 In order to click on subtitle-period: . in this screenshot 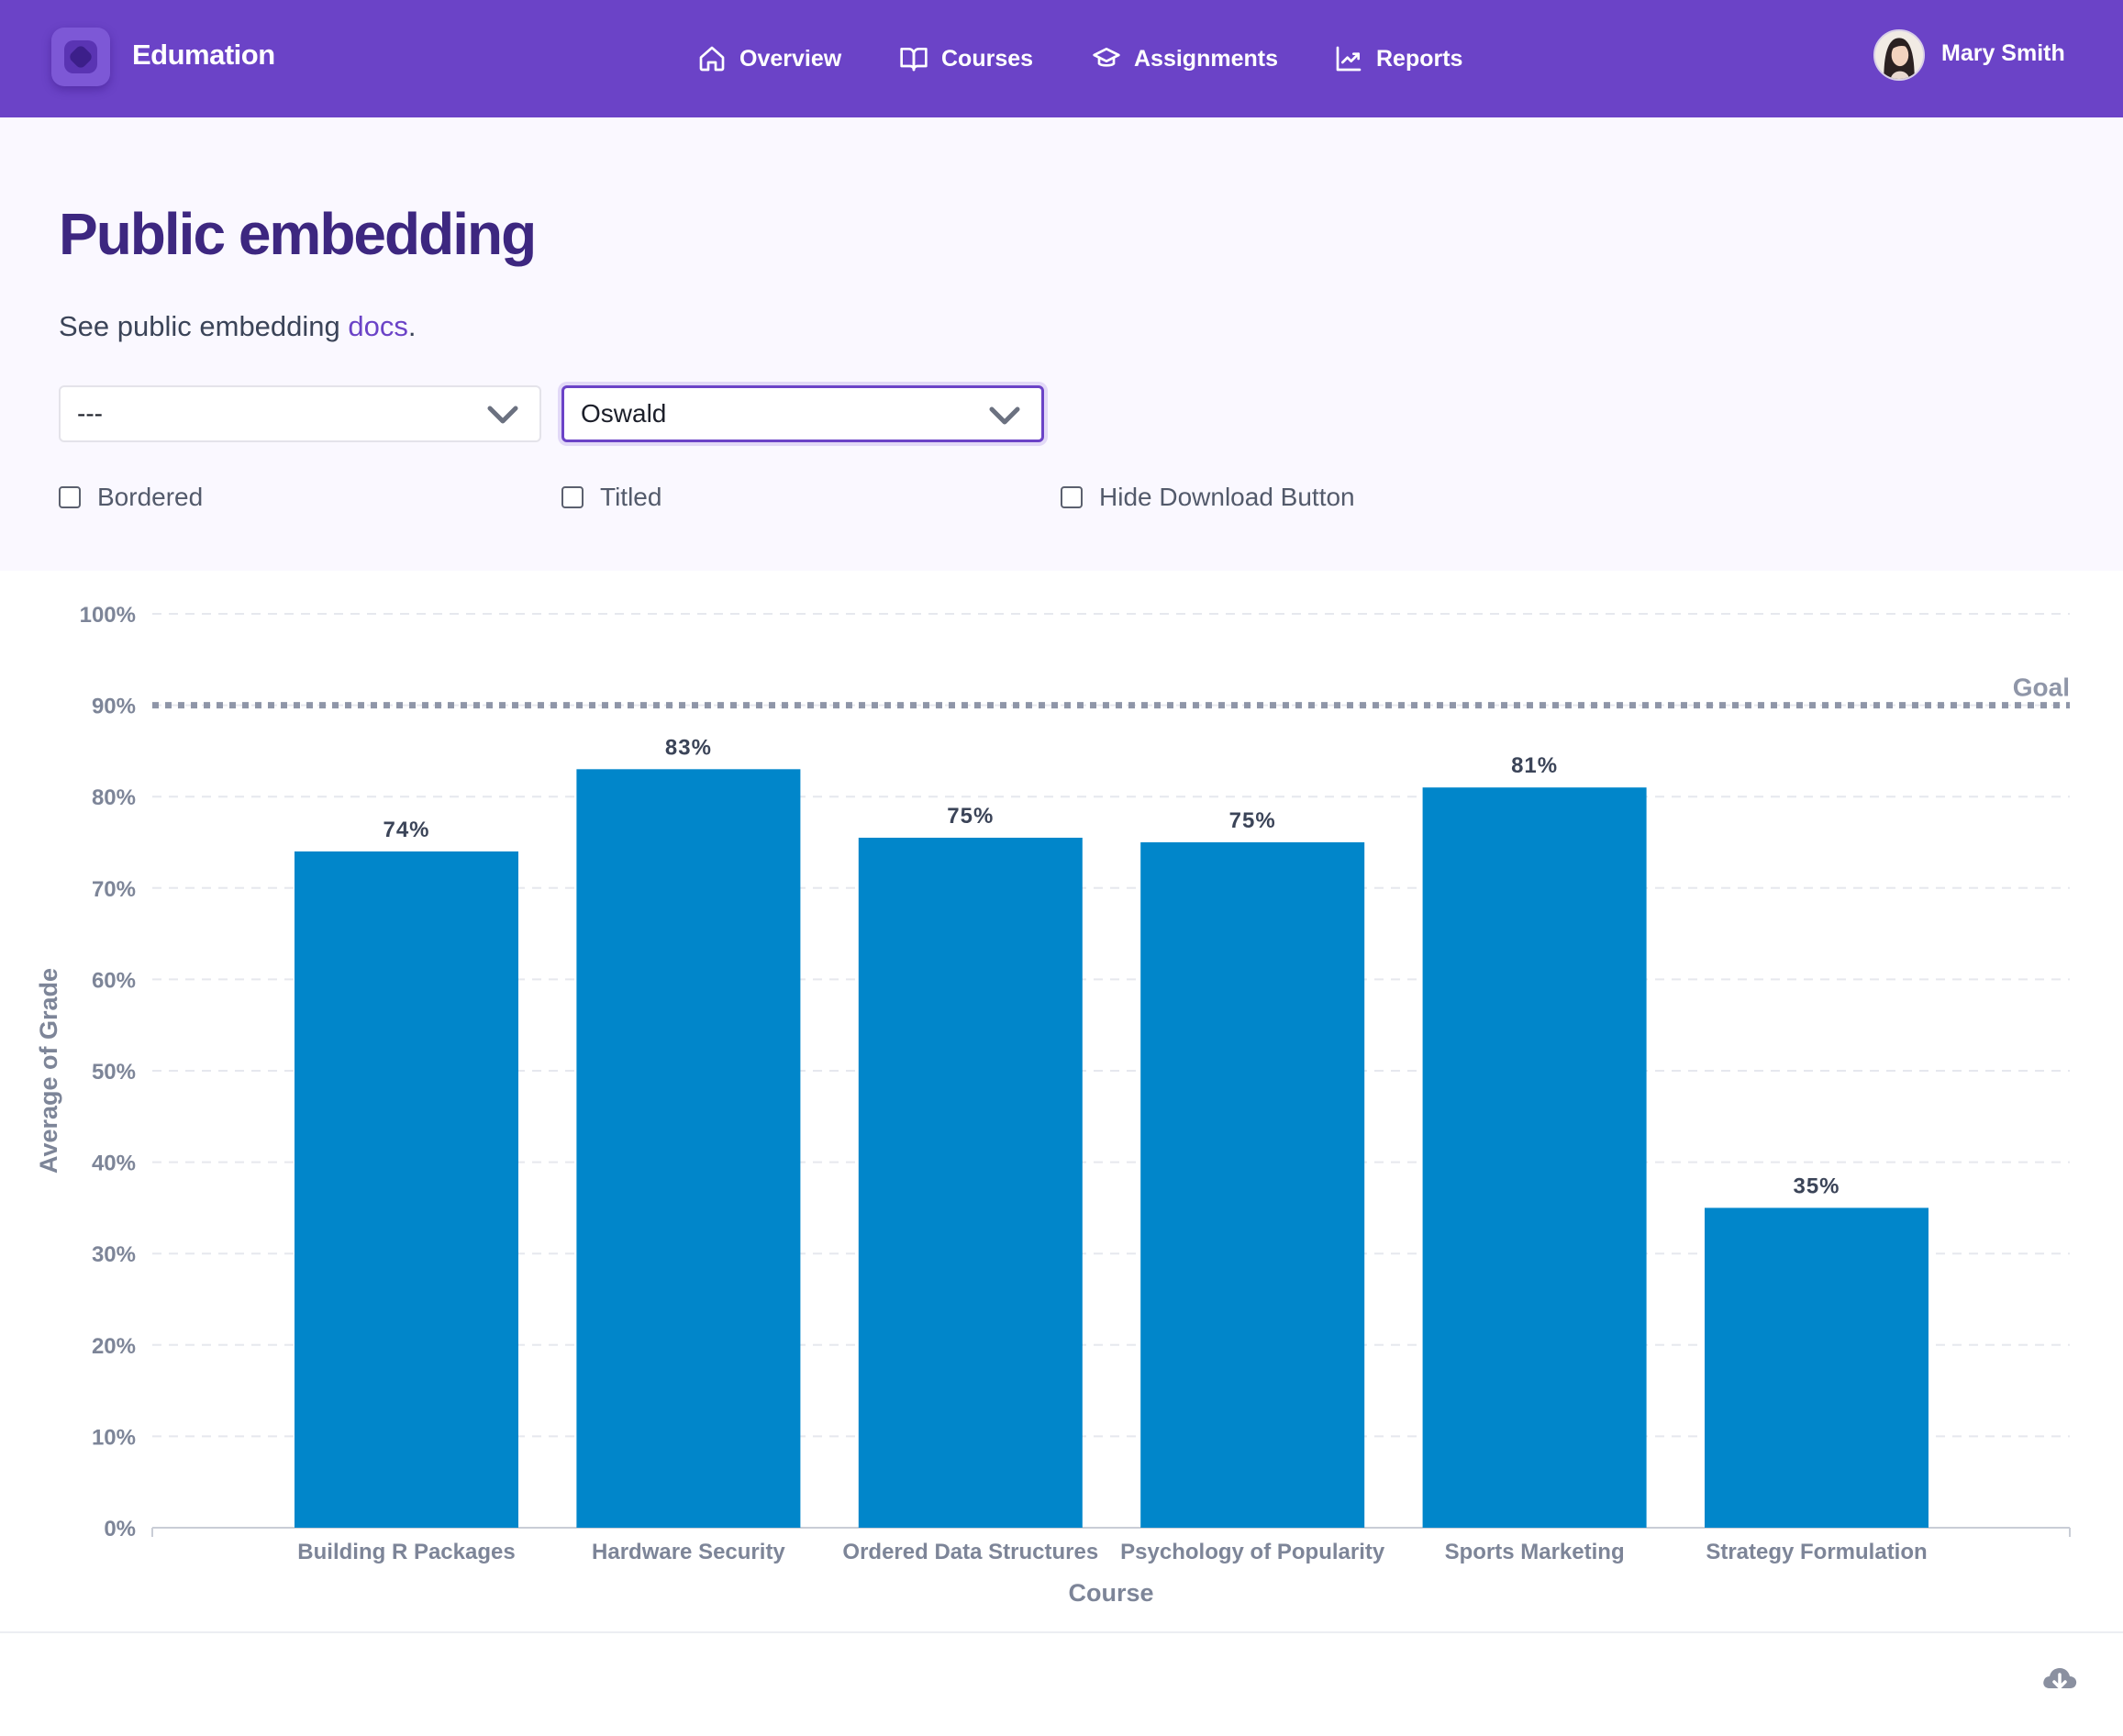, I will do `click(412, 326)`.